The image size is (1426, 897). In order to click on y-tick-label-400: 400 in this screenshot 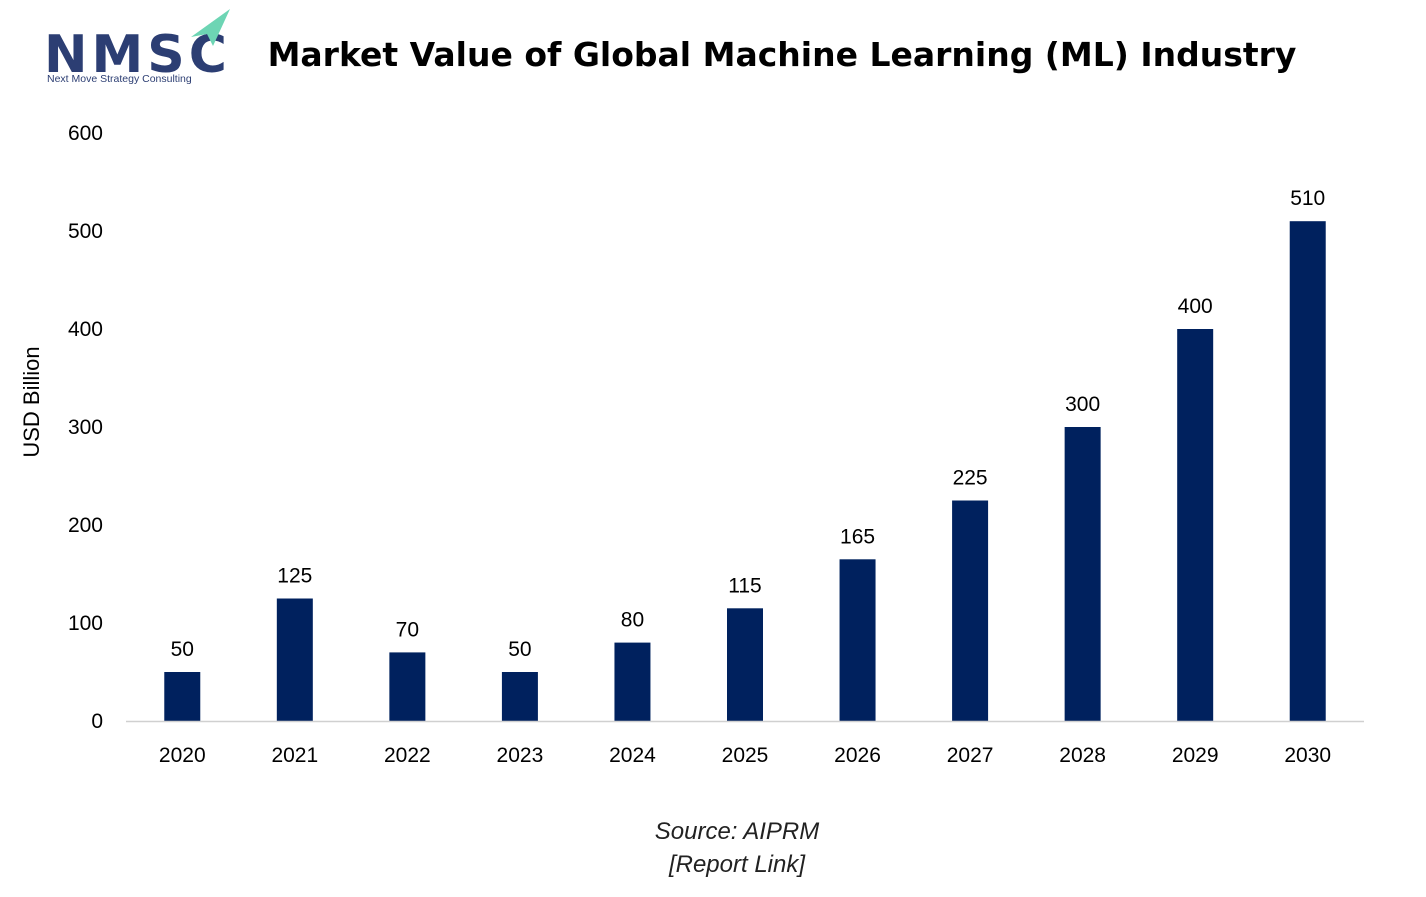, I will do `click(85, 329)`.